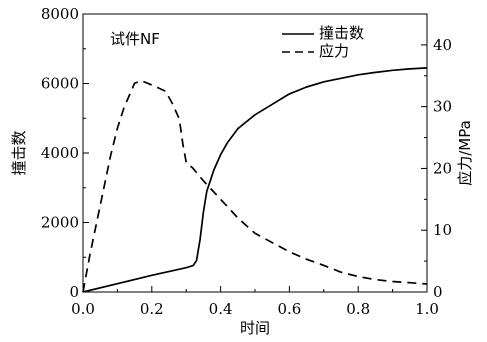 This screenshot has height=342, width=487. Describe the element at coordinates (289, 309) in the screenshot. I see `x-tick-label: 0.6` at that location.